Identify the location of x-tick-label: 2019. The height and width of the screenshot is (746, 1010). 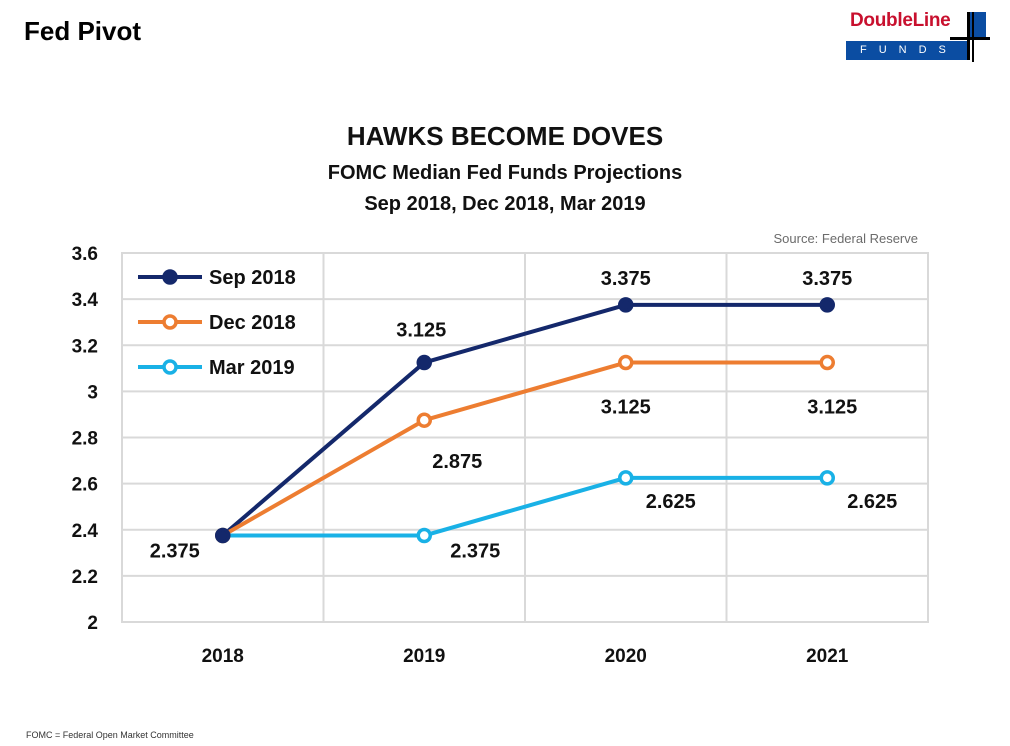
(424, 656).